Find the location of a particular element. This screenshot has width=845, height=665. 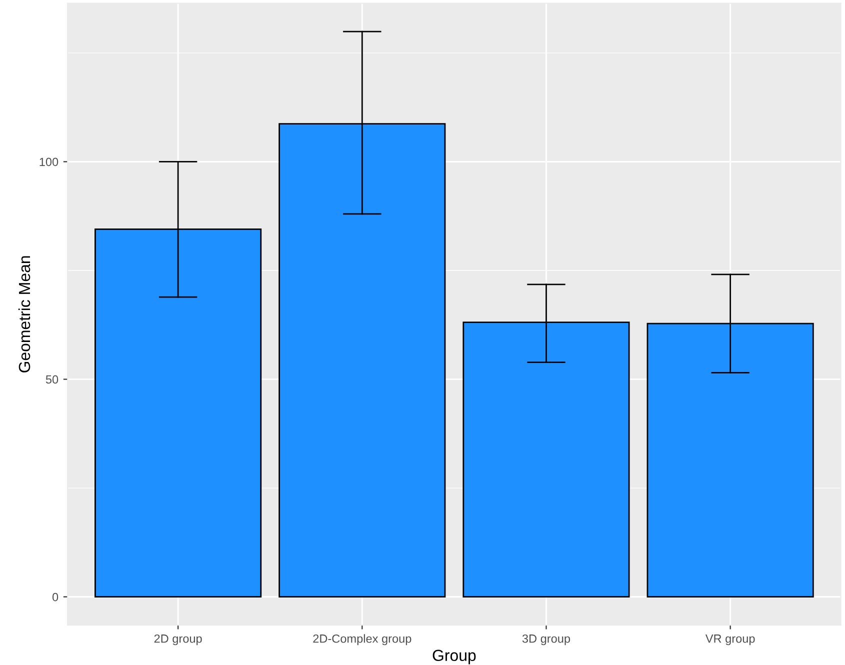

y-tick-label: 100 is located at coordinates (49, 162).